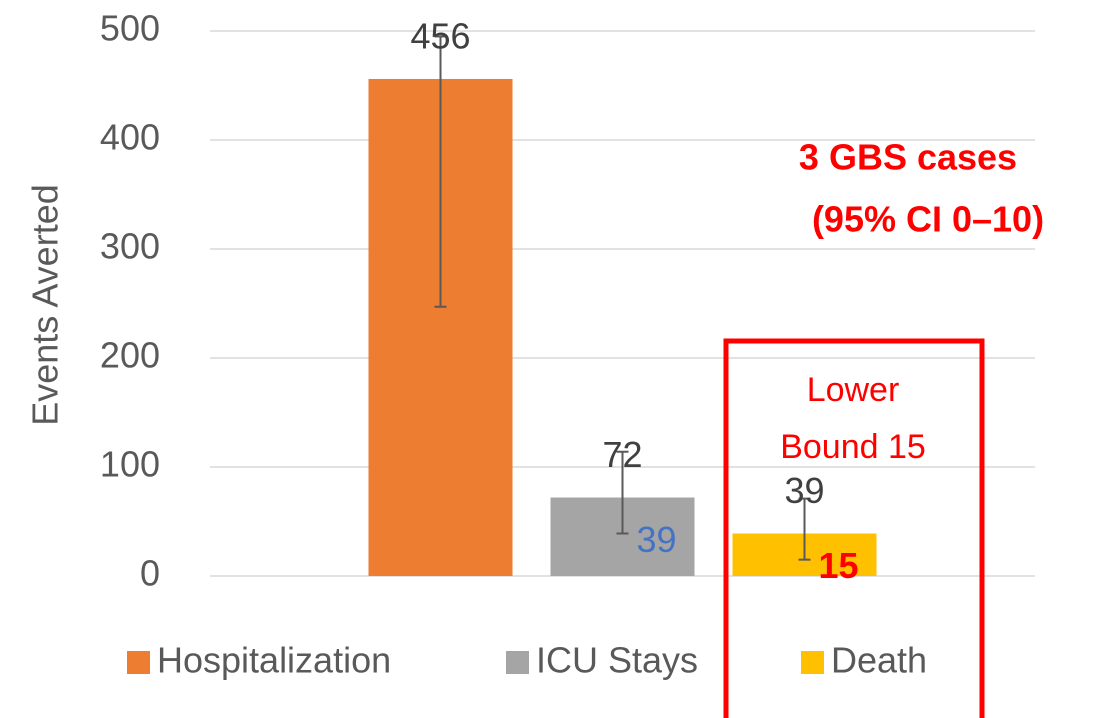 The width and height of the screenshot is (1104, 718). Describe the element at coordinates (617, 660) in the screenshot. I see `legend-label: ICU Stays` at that location.